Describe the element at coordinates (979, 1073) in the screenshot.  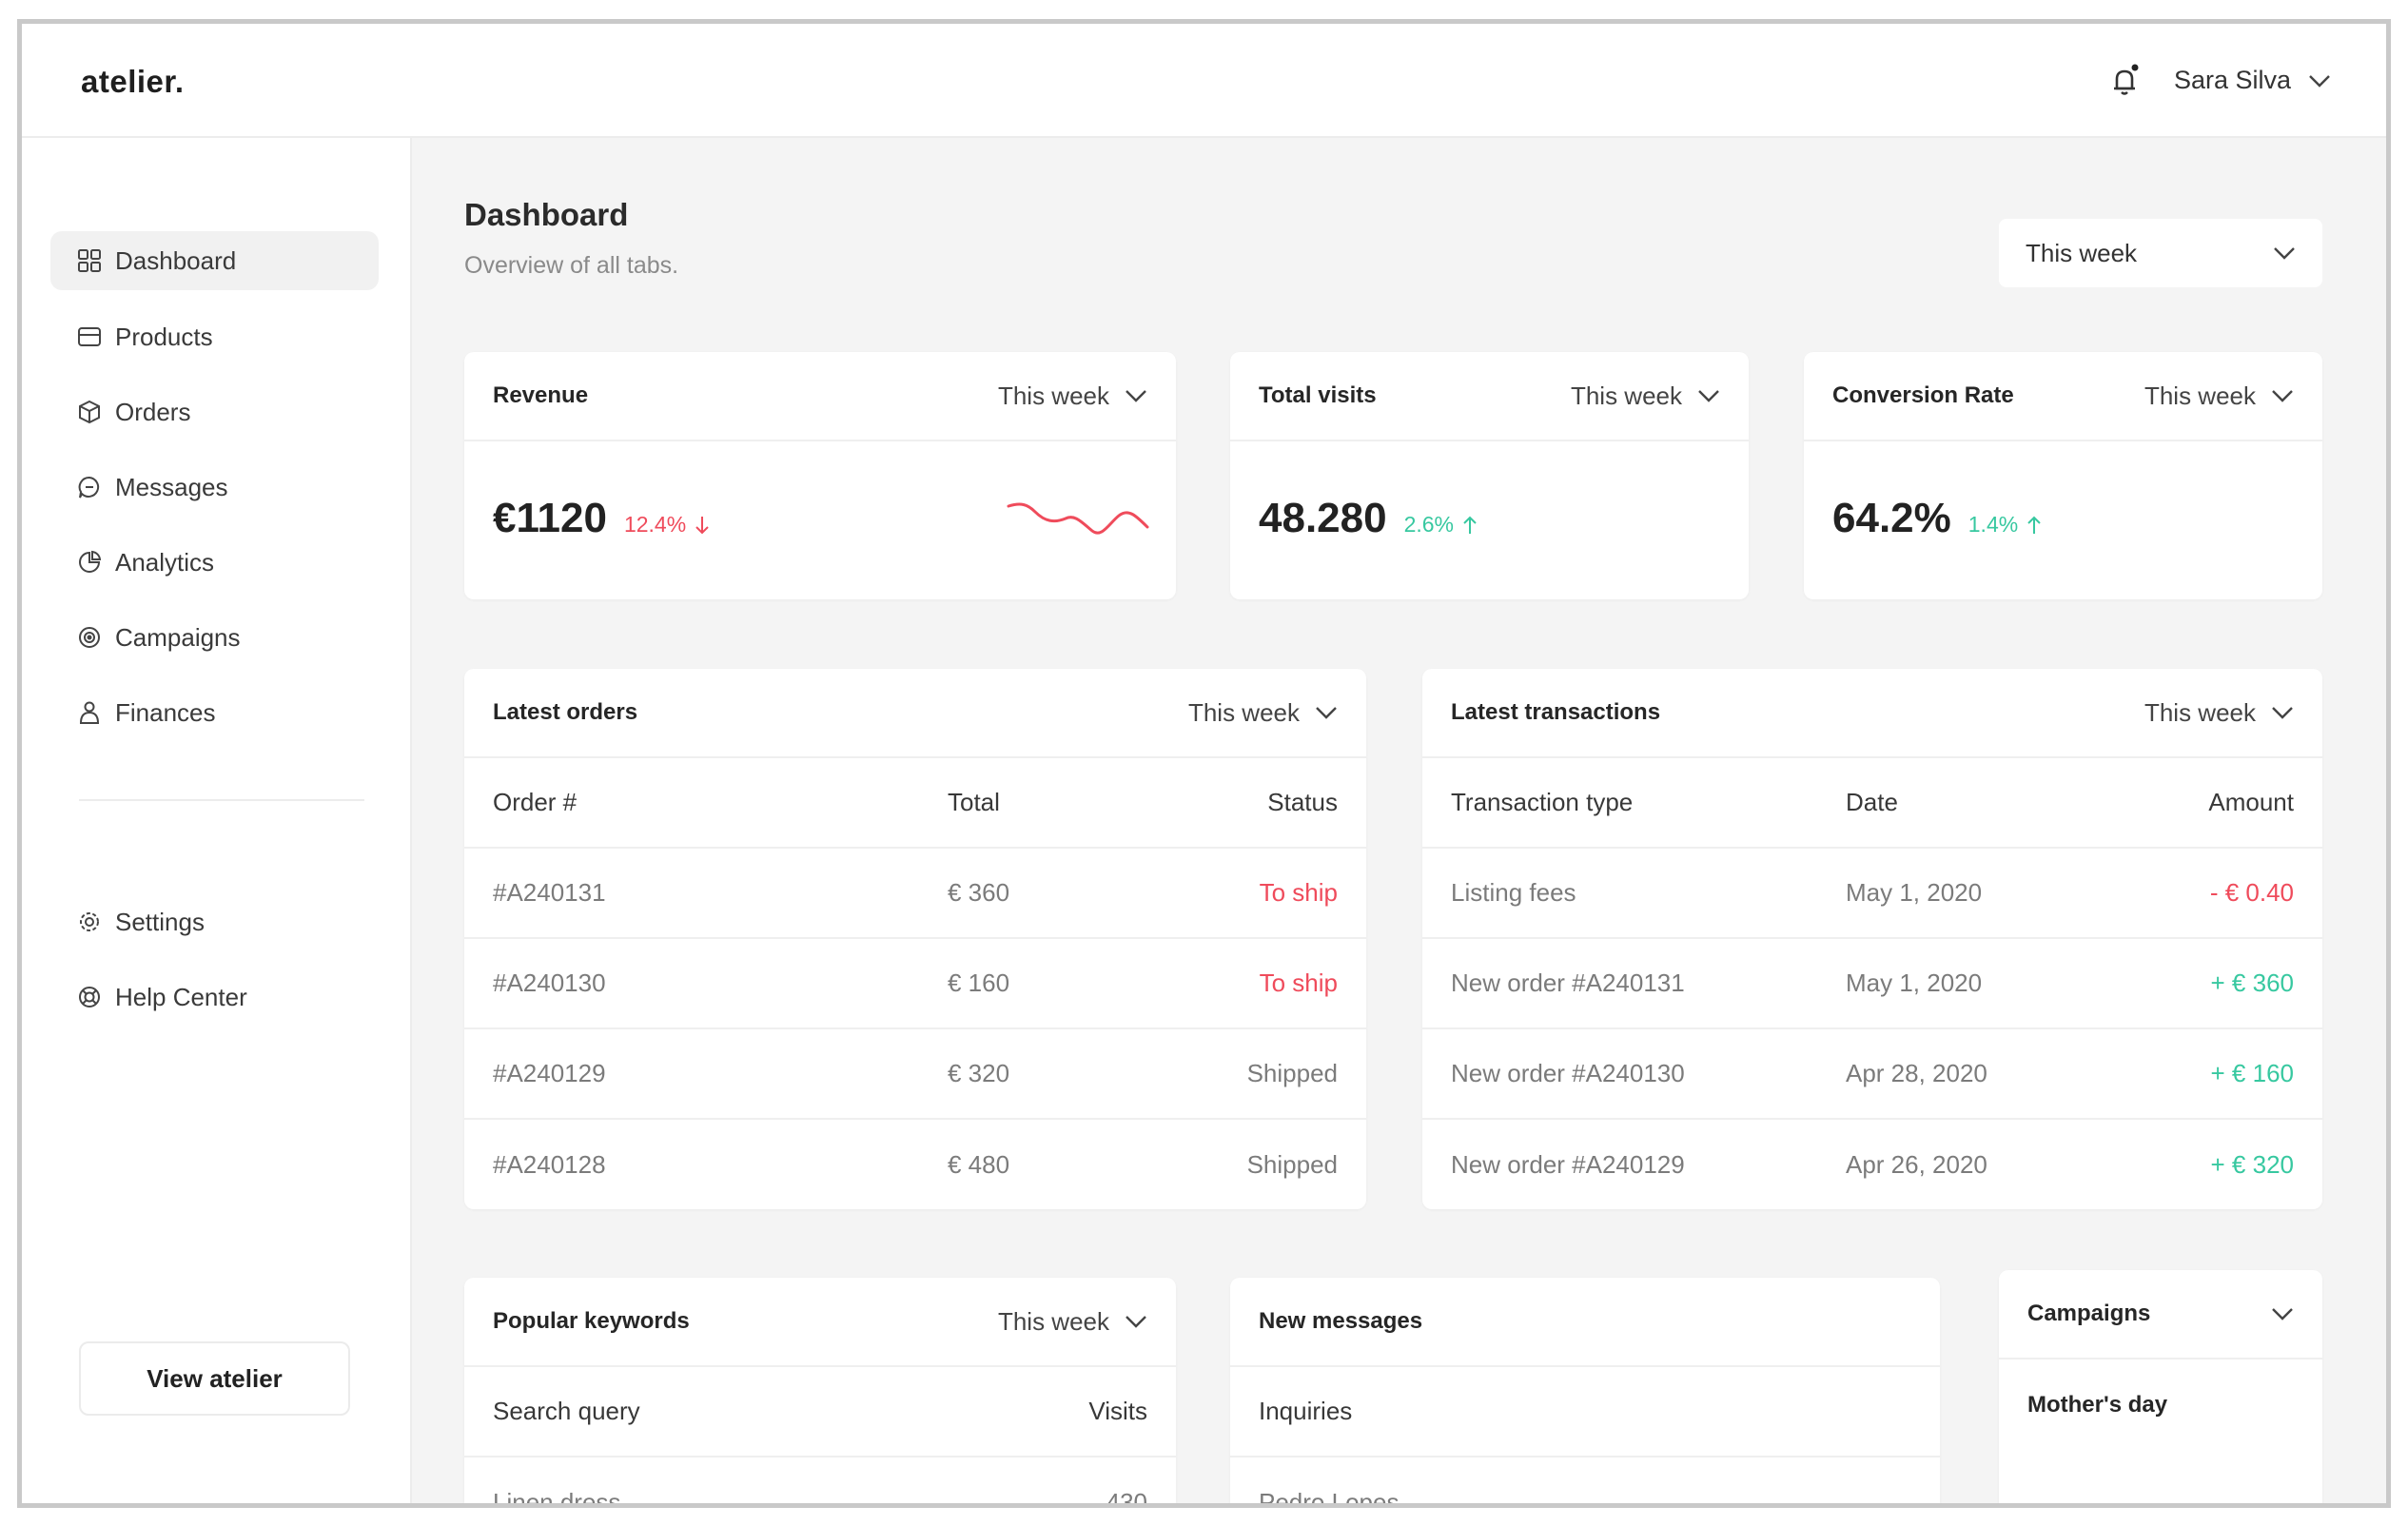
I see `order-total: € 320` at that location.